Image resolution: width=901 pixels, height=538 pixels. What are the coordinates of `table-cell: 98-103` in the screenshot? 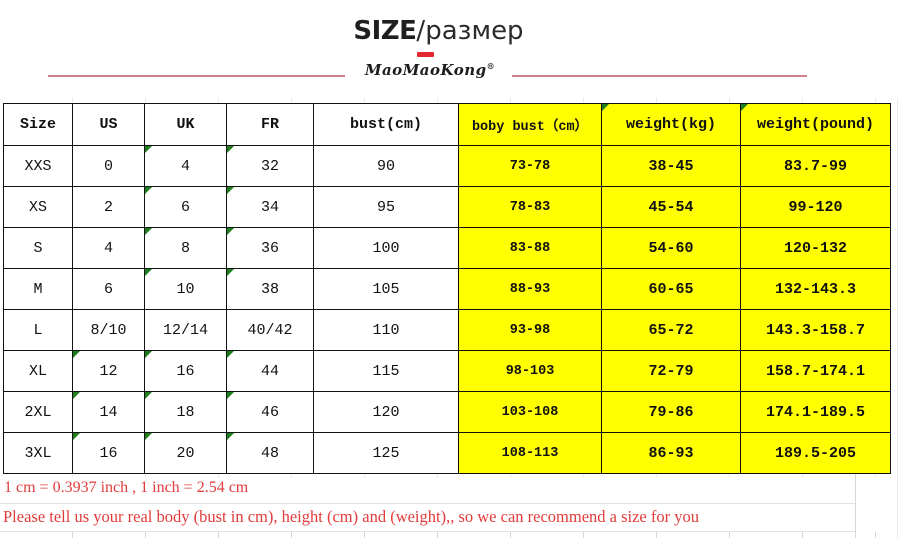 It's located at (530, 371).